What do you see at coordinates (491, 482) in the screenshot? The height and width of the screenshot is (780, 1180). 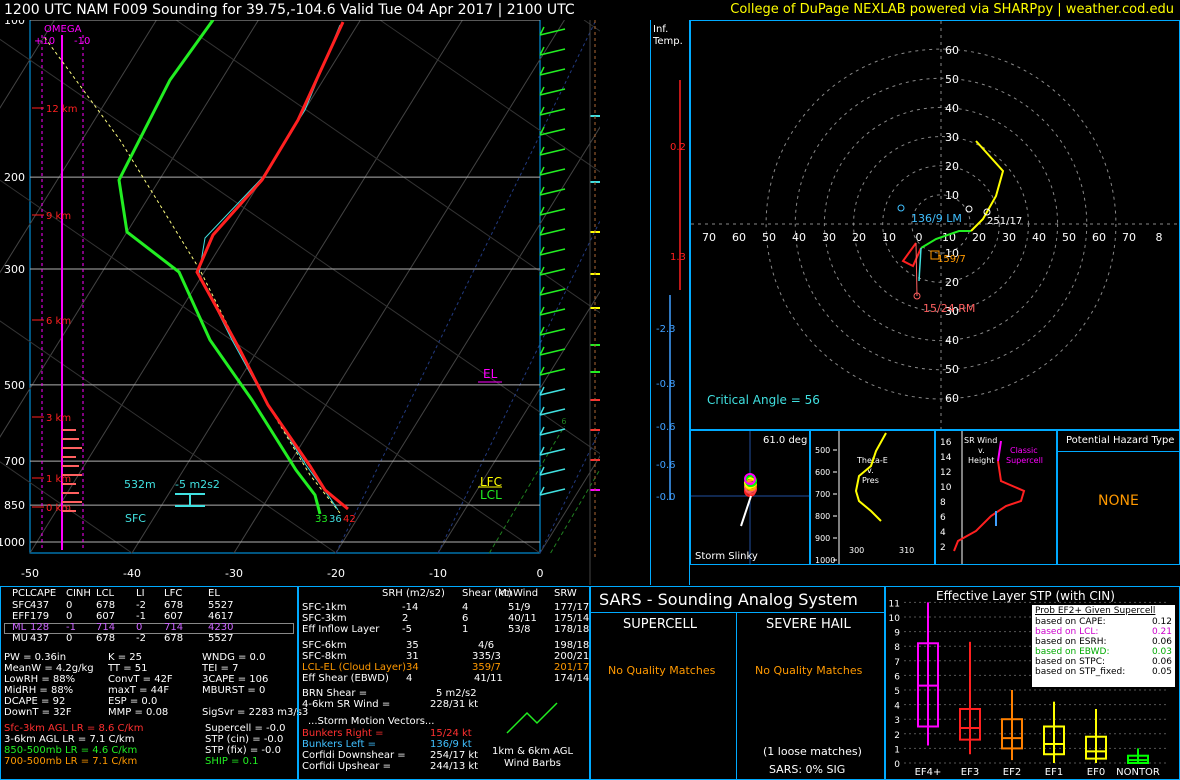 I see `lfc-label: LFC` at bounding box center [491, 482].